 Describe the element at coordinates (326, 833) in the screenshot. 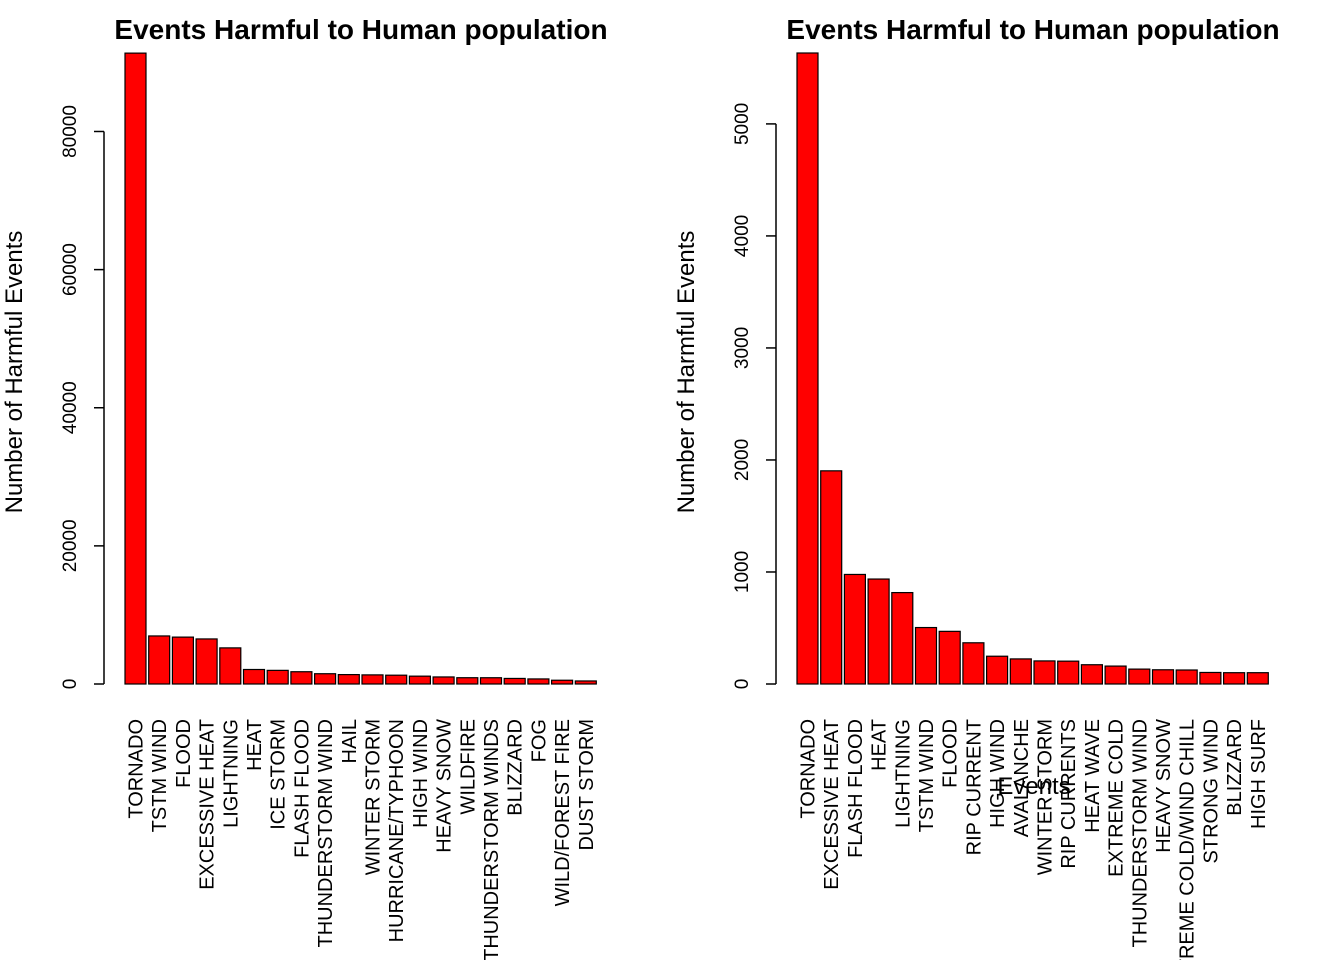

I see `left-category-label-8: THUNDERSTORM WIND` at that location.